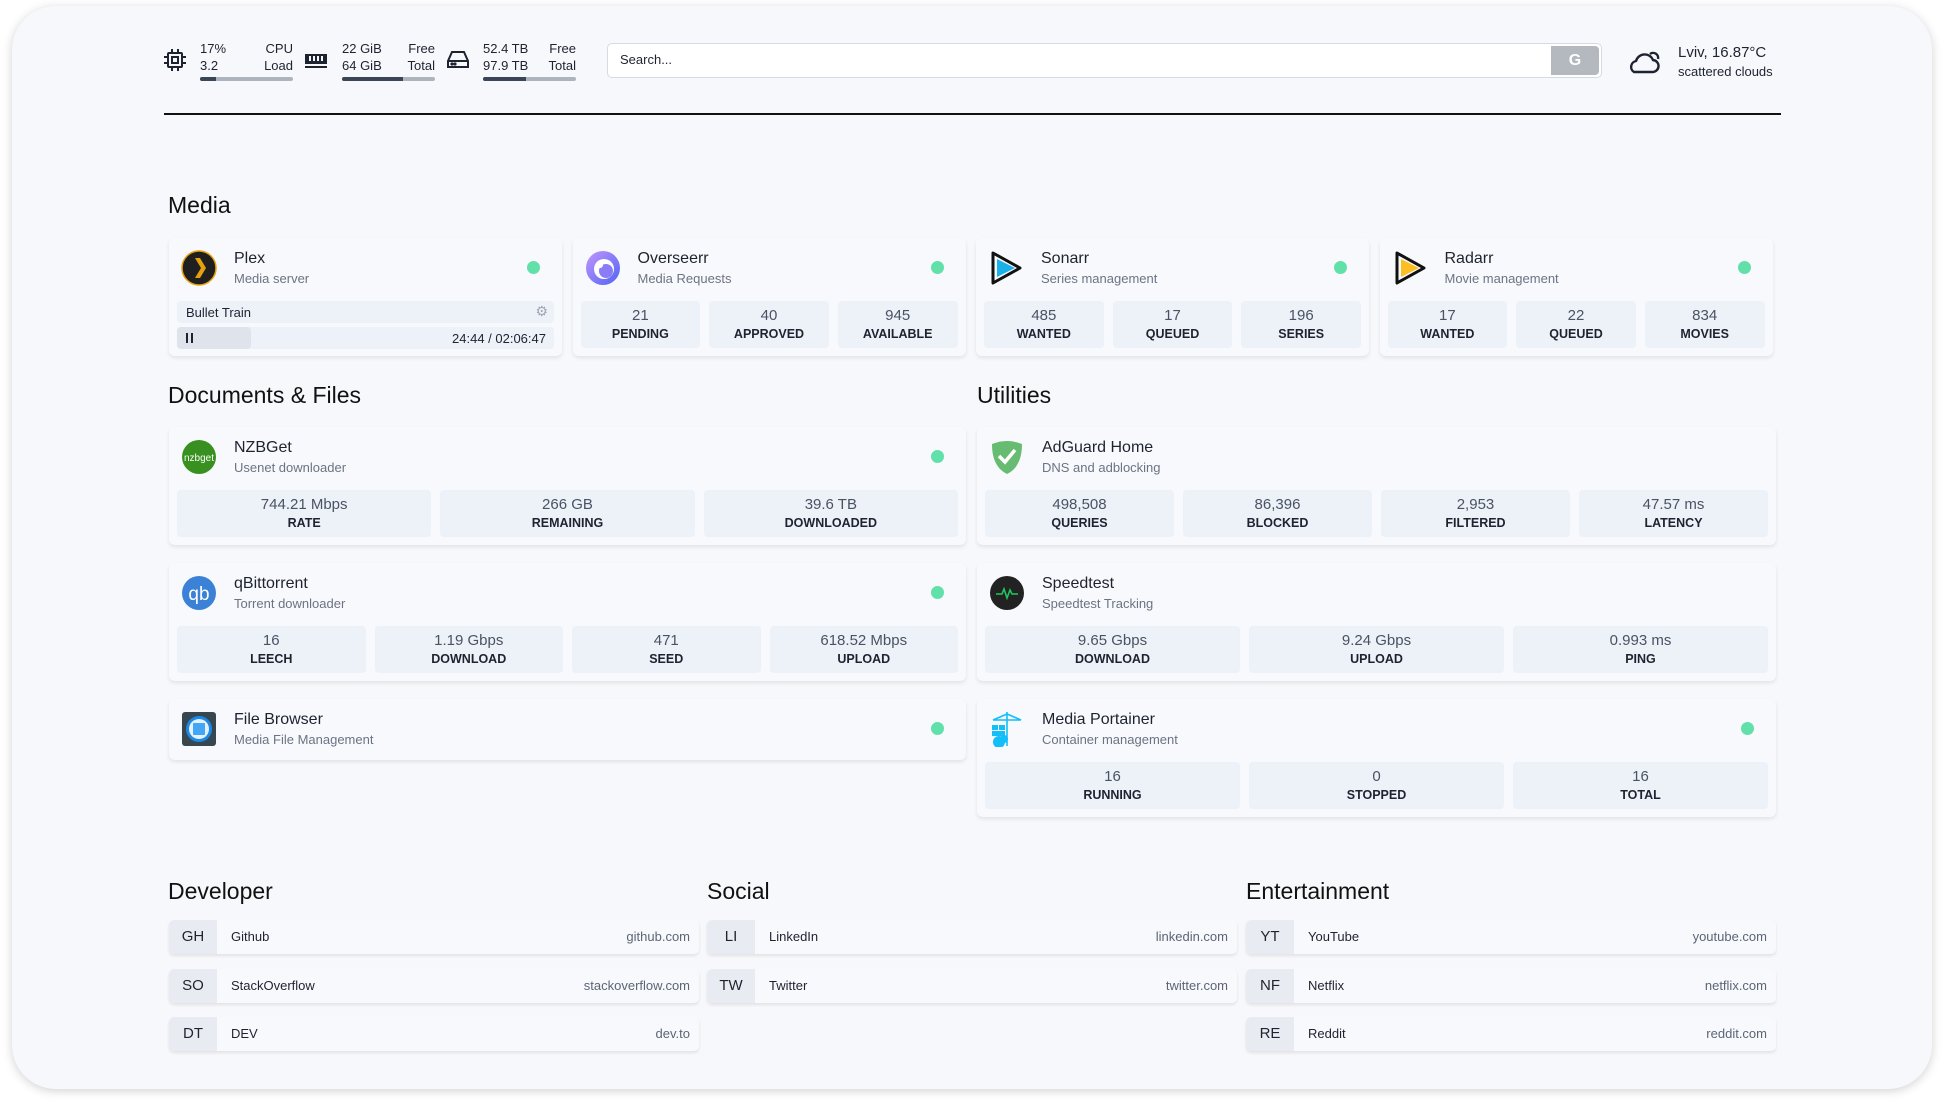  What do you see at coordinates (434, 937) in the screenshot?
I see `bookmark-github: GH Github github.com` at bounding box center [434, 937].